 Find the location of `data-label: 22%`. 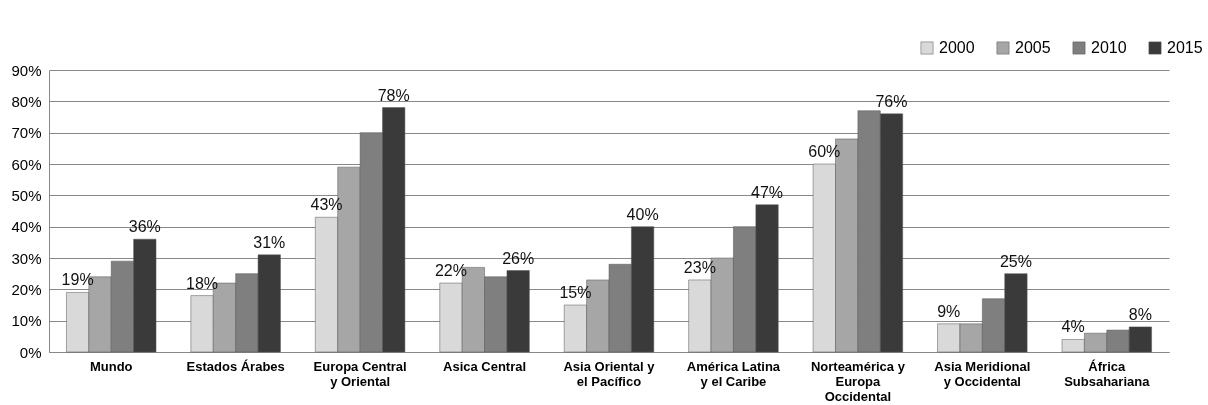

data-label: 22% is located at coordinates (450, 271).